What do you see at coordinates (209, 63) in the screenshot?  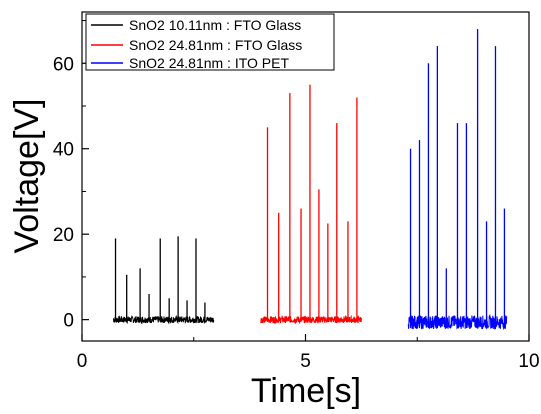 I see `legend-label-2: SnO2 24.81nm : ITO PET` at bounding box center [209, 63].